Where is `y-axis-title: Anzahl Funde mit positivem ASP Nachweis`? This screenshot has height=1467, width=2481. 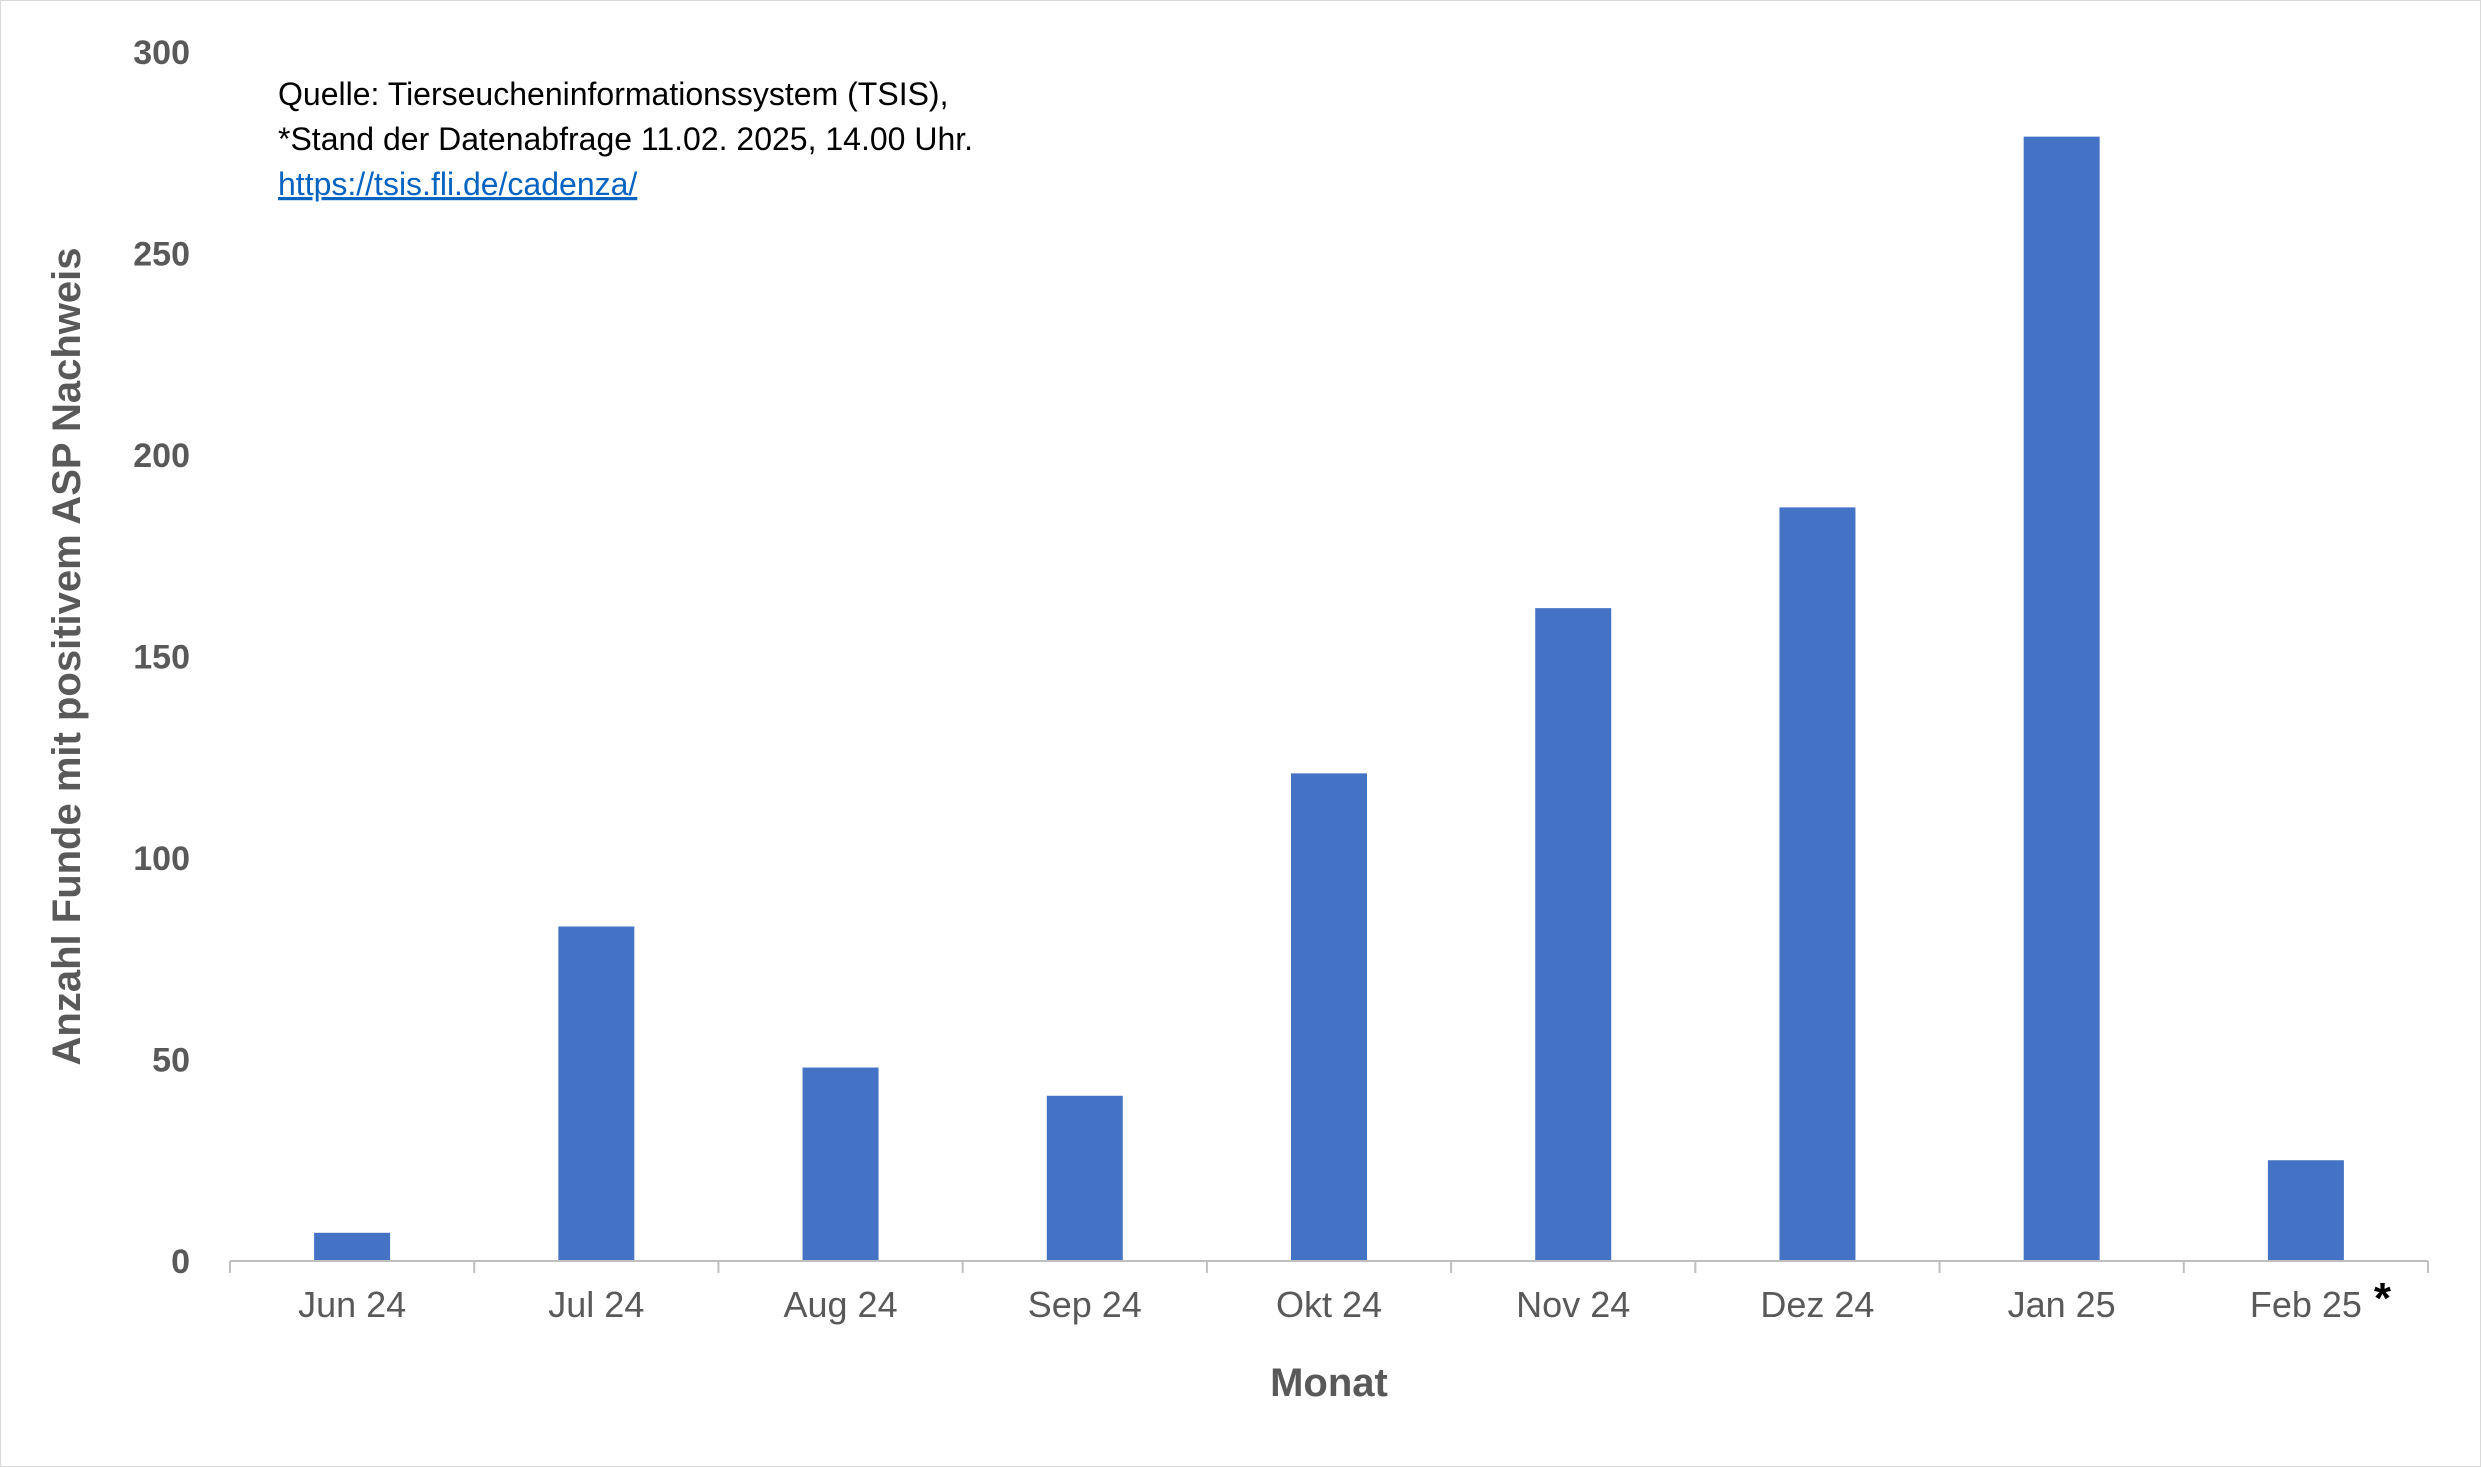
y-axis-title: Anzahl Funde mit positivem ASP Nachweis is located at coordinates (67, 657).